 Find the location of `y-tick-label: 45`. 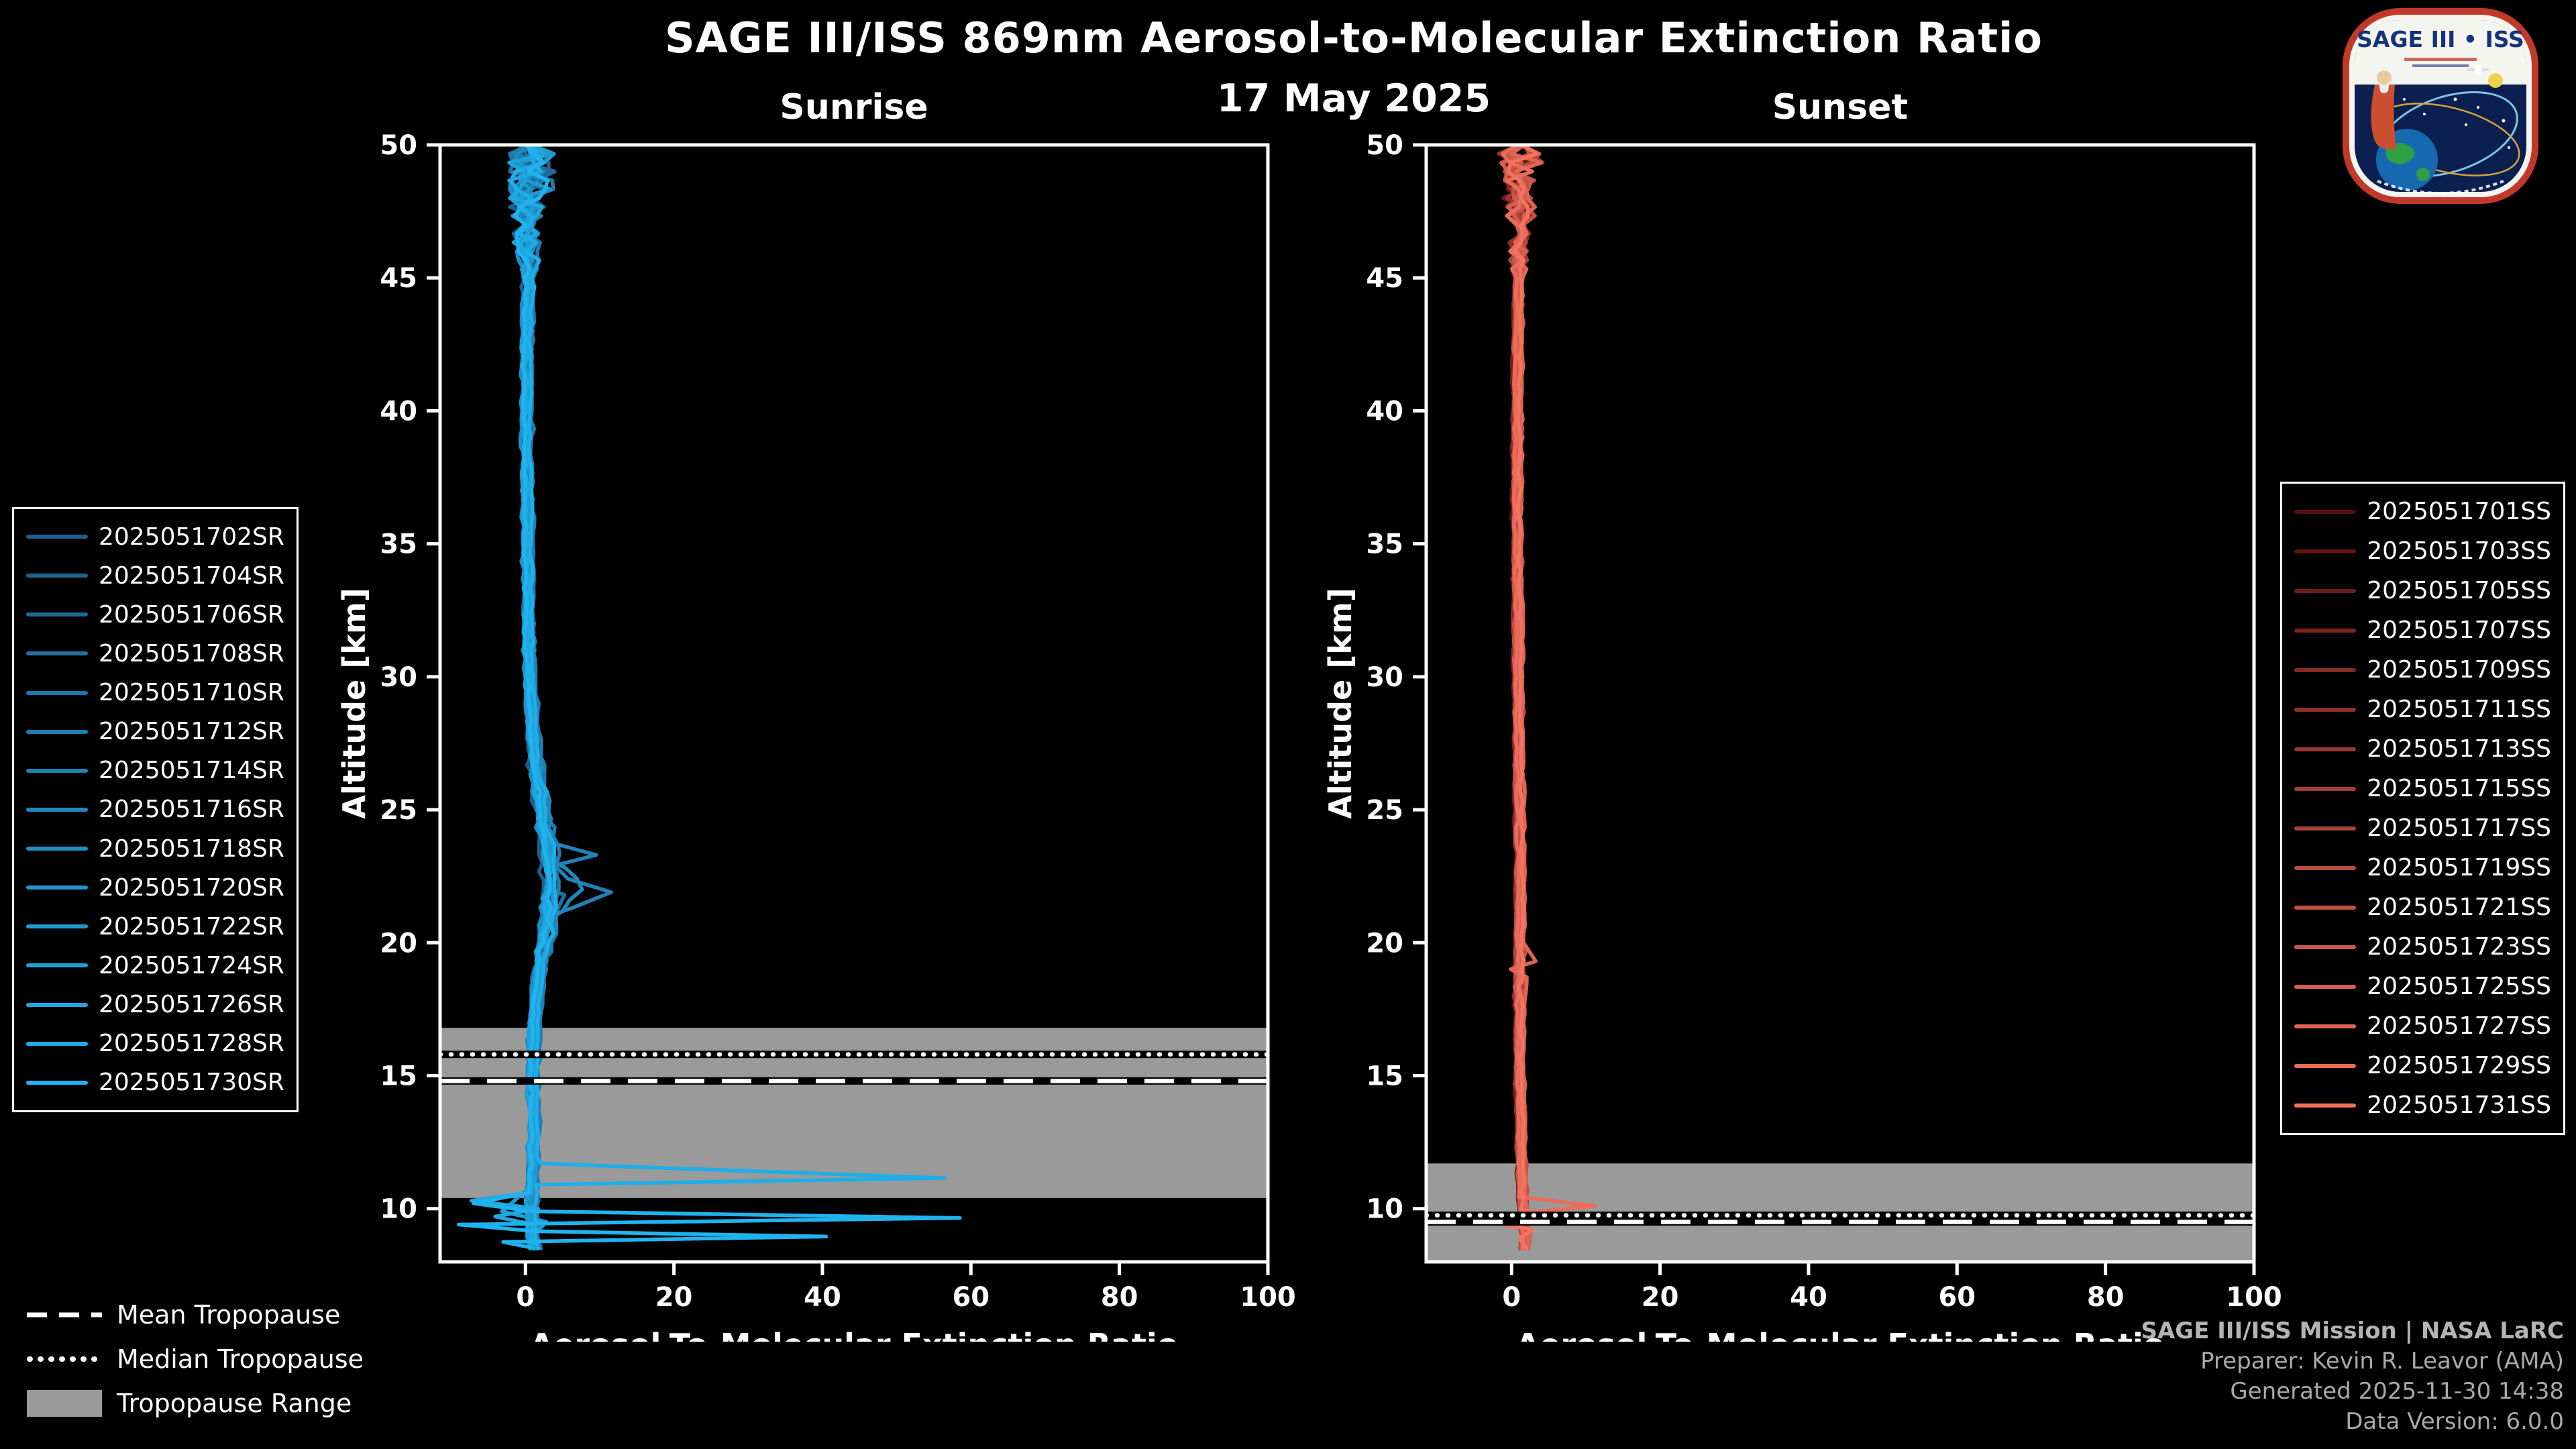

y-tick-label: 45 is located at coordinates (1384, 278).